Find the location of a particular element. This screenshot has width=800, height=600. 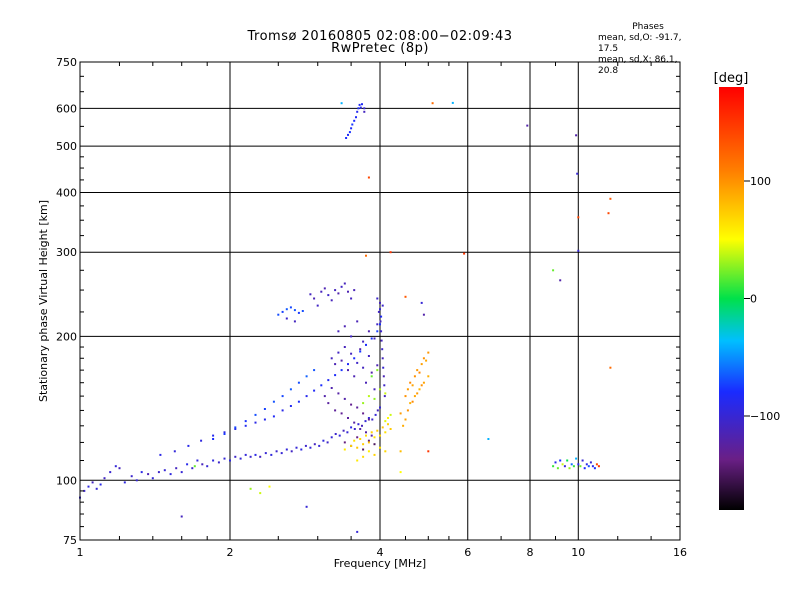

y-tick-label: 300 is located at coordinates (66, 252).